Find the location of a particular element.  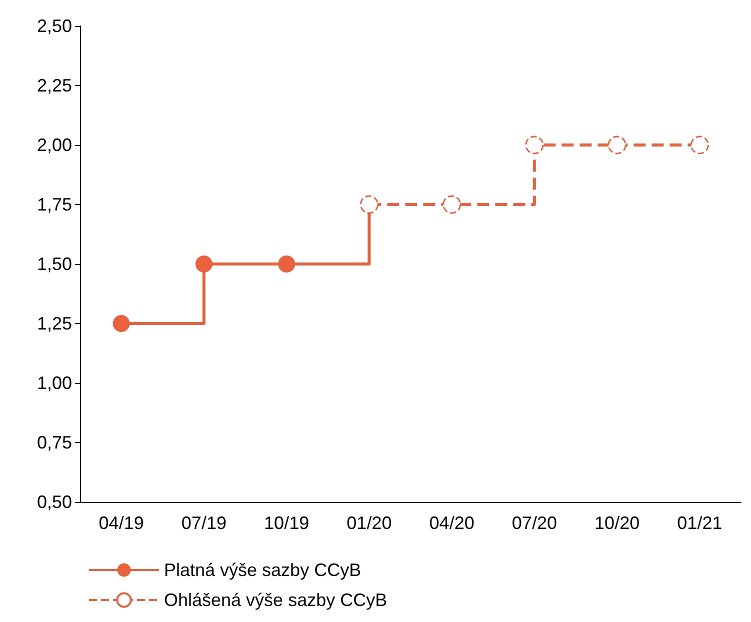

y-tick-label: 0,75 is located at coordinates (54, 442).